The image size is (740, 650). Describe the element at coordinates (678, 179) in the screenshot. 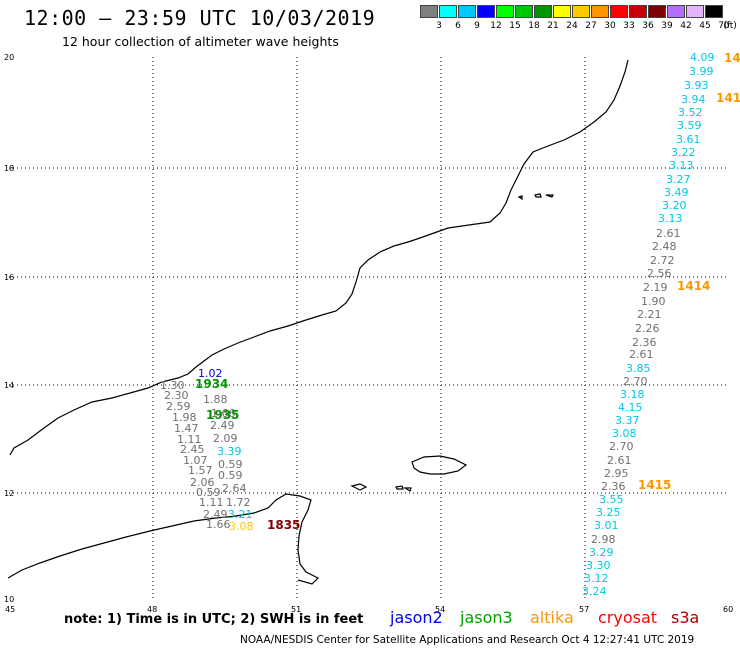

I see `swh-value: 3.27` at that location.